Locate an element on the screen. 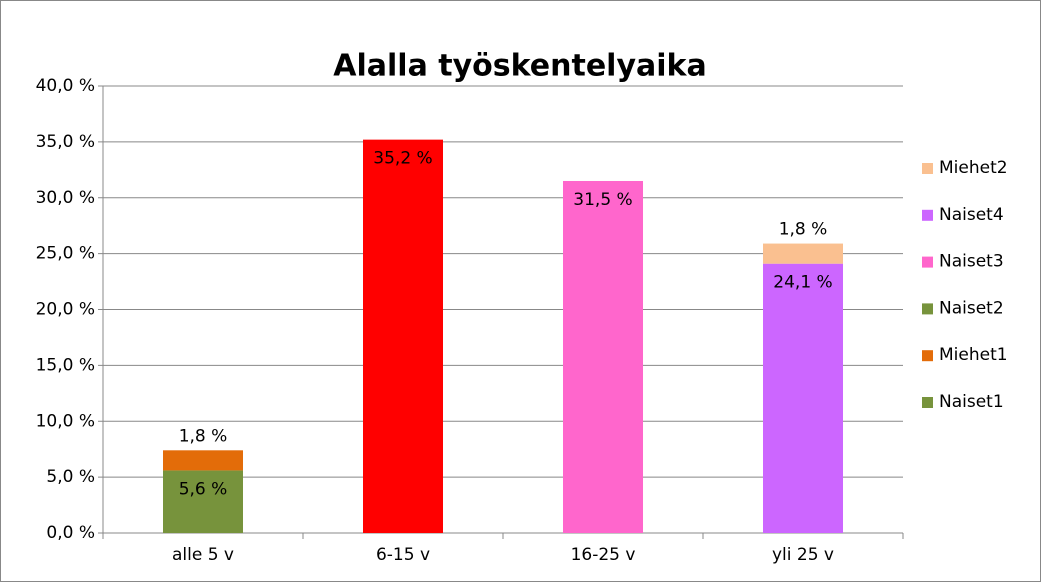  data-label: 31,5 % is located at coordinates (602, 200).